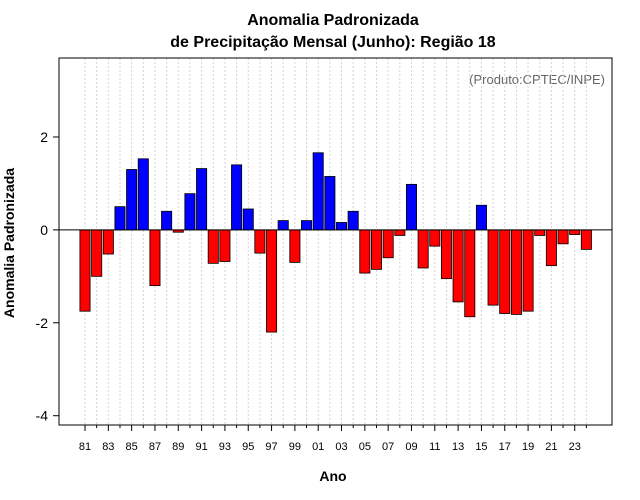 The height and width of the screenshot is (500, 640). I want to click on source-label: (Produto:CPTEC/INPE), so click(537, 79).